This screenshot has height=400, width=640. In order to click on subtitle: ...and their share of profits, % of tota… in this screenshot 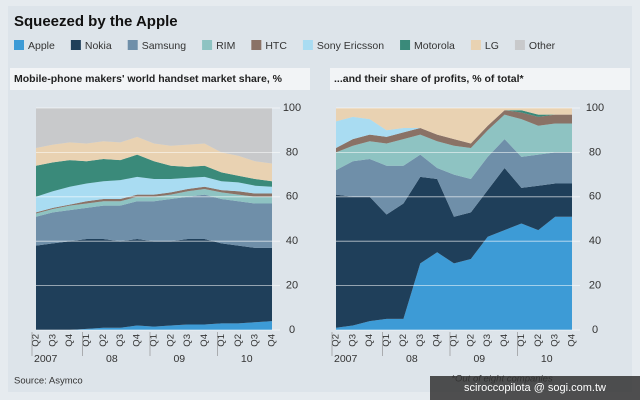, I will do `click(429, 79)`.